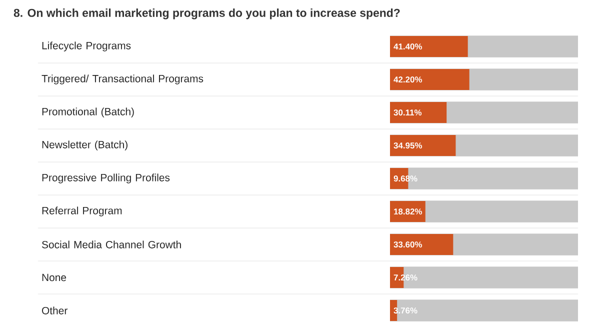 This screenshot has height=335, width=600. Describe the element at coordinates (54, 278) in the screenshot. I see `y-tick-label: None` at that location.